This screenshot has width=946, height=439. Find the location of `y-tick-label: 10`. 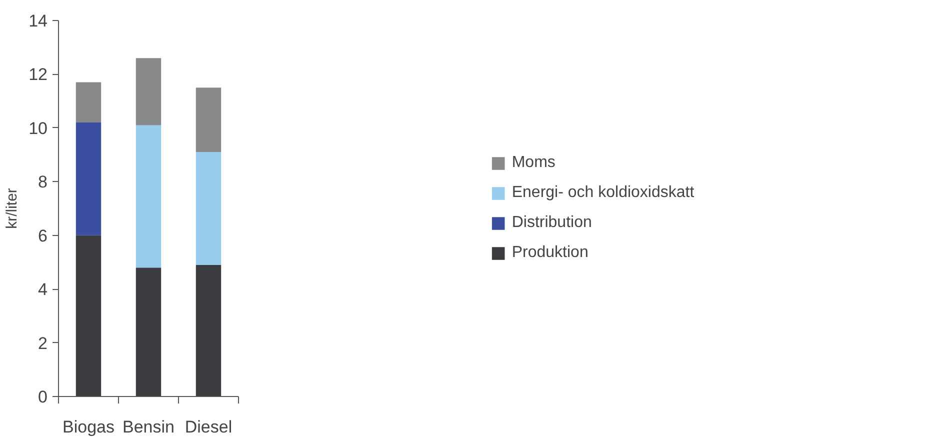

y-tick-label: 10 is located at coordinates (38, 128).